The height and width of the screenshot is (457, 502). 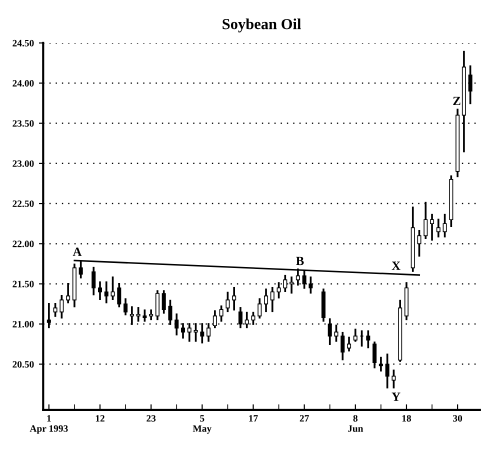 What do you see at coordinates (456, 101) in the screenshot?
I see `annotation: Z` at bounding box center [456, 101].